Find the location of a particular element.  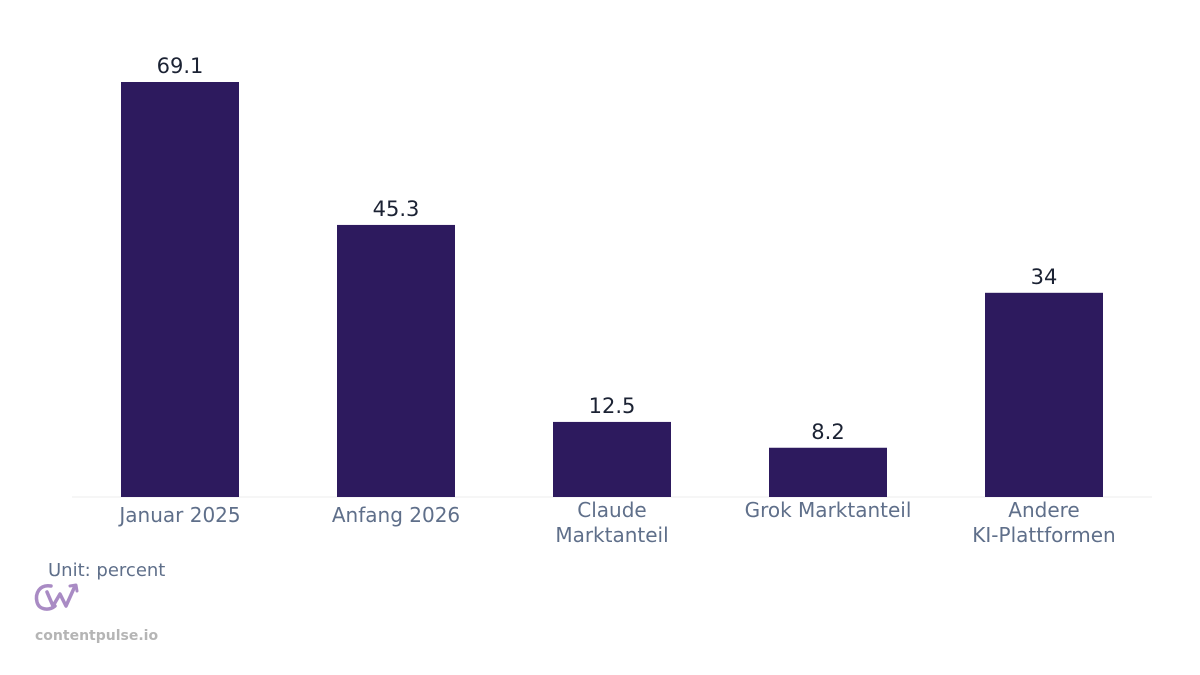

value-label-2: 12.5 is located at coordinates (612, 406).